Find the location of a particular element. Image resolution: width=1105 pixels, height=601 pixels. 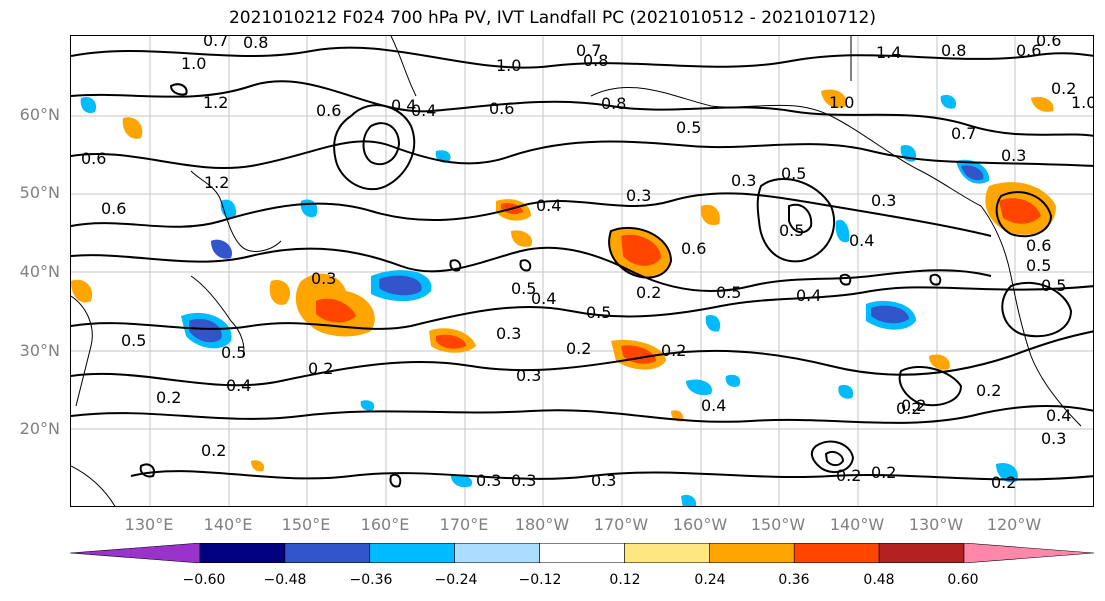

lon-label: 160°W is located at coordinates (700, 524).